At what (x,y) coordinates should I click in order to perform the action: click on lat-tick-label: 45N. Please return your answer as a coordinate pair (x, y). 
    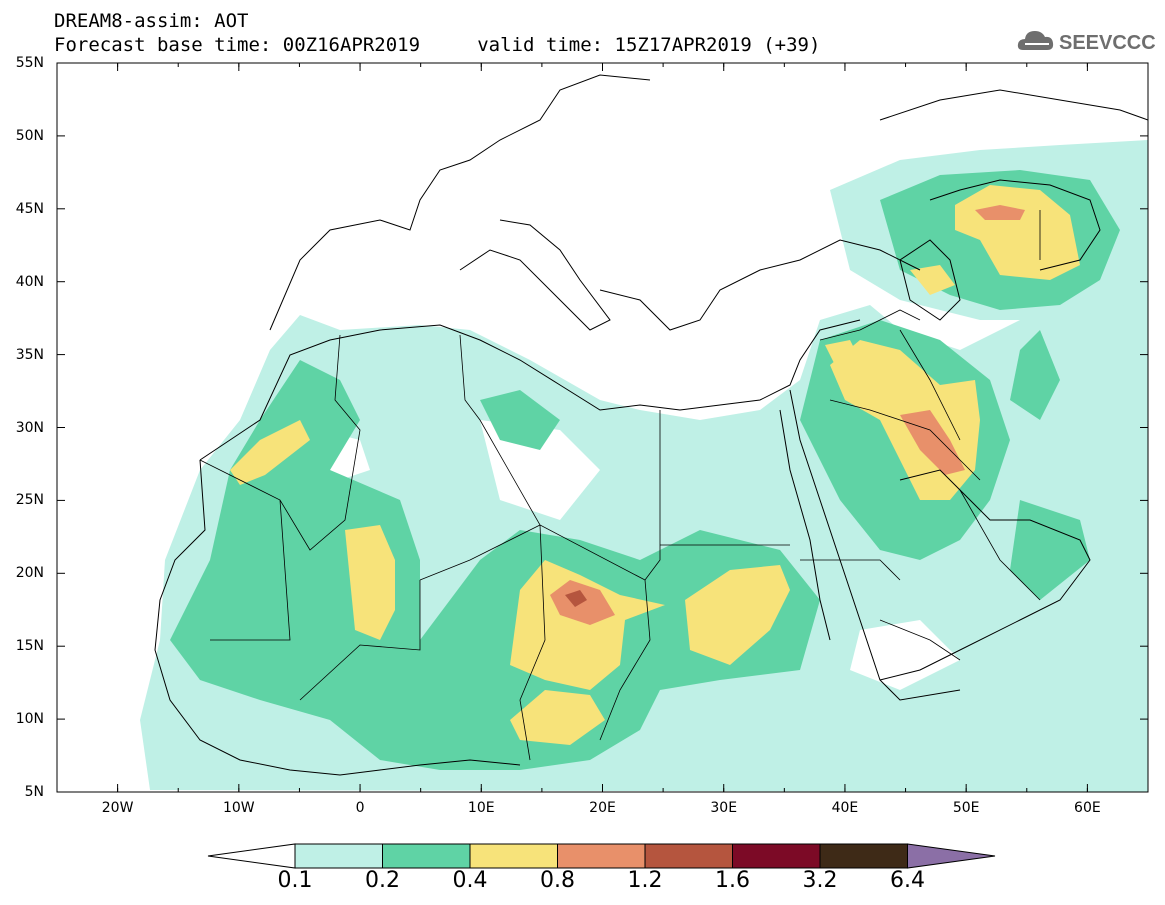
    Looking at the image, I should click on (29, 208).